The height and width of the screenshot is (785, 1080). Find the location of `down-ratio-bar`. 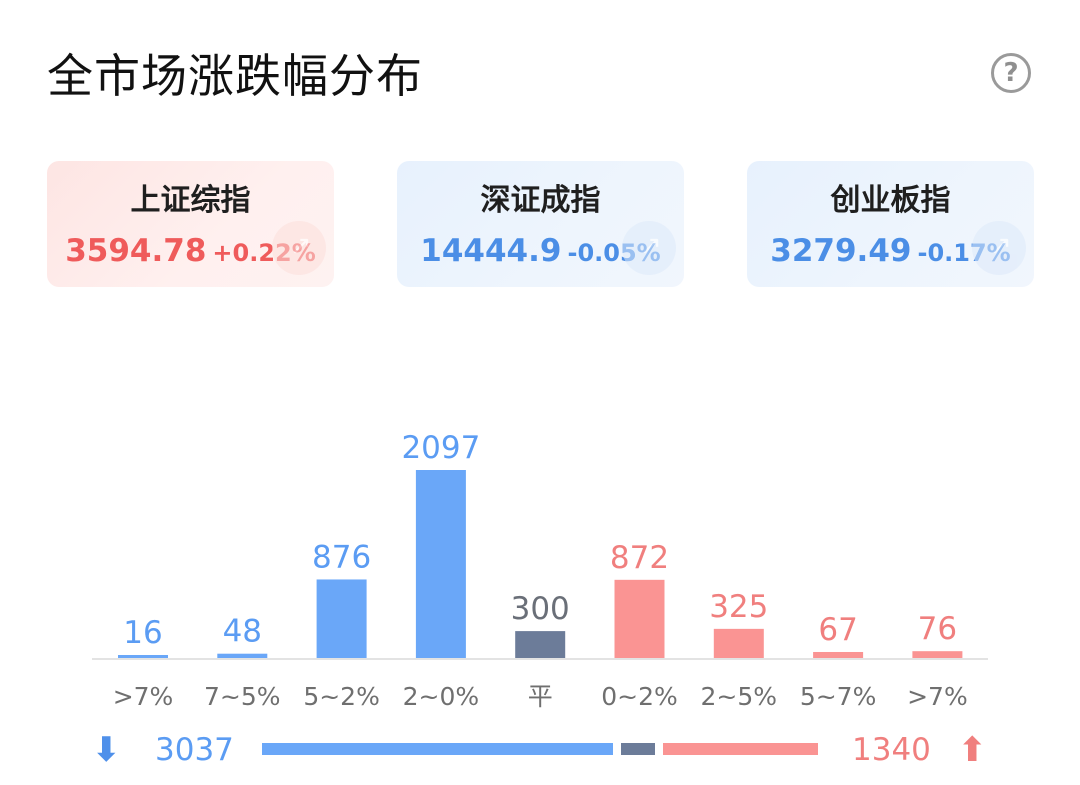

down-ratio-bar is located at coordinates (437, 749).